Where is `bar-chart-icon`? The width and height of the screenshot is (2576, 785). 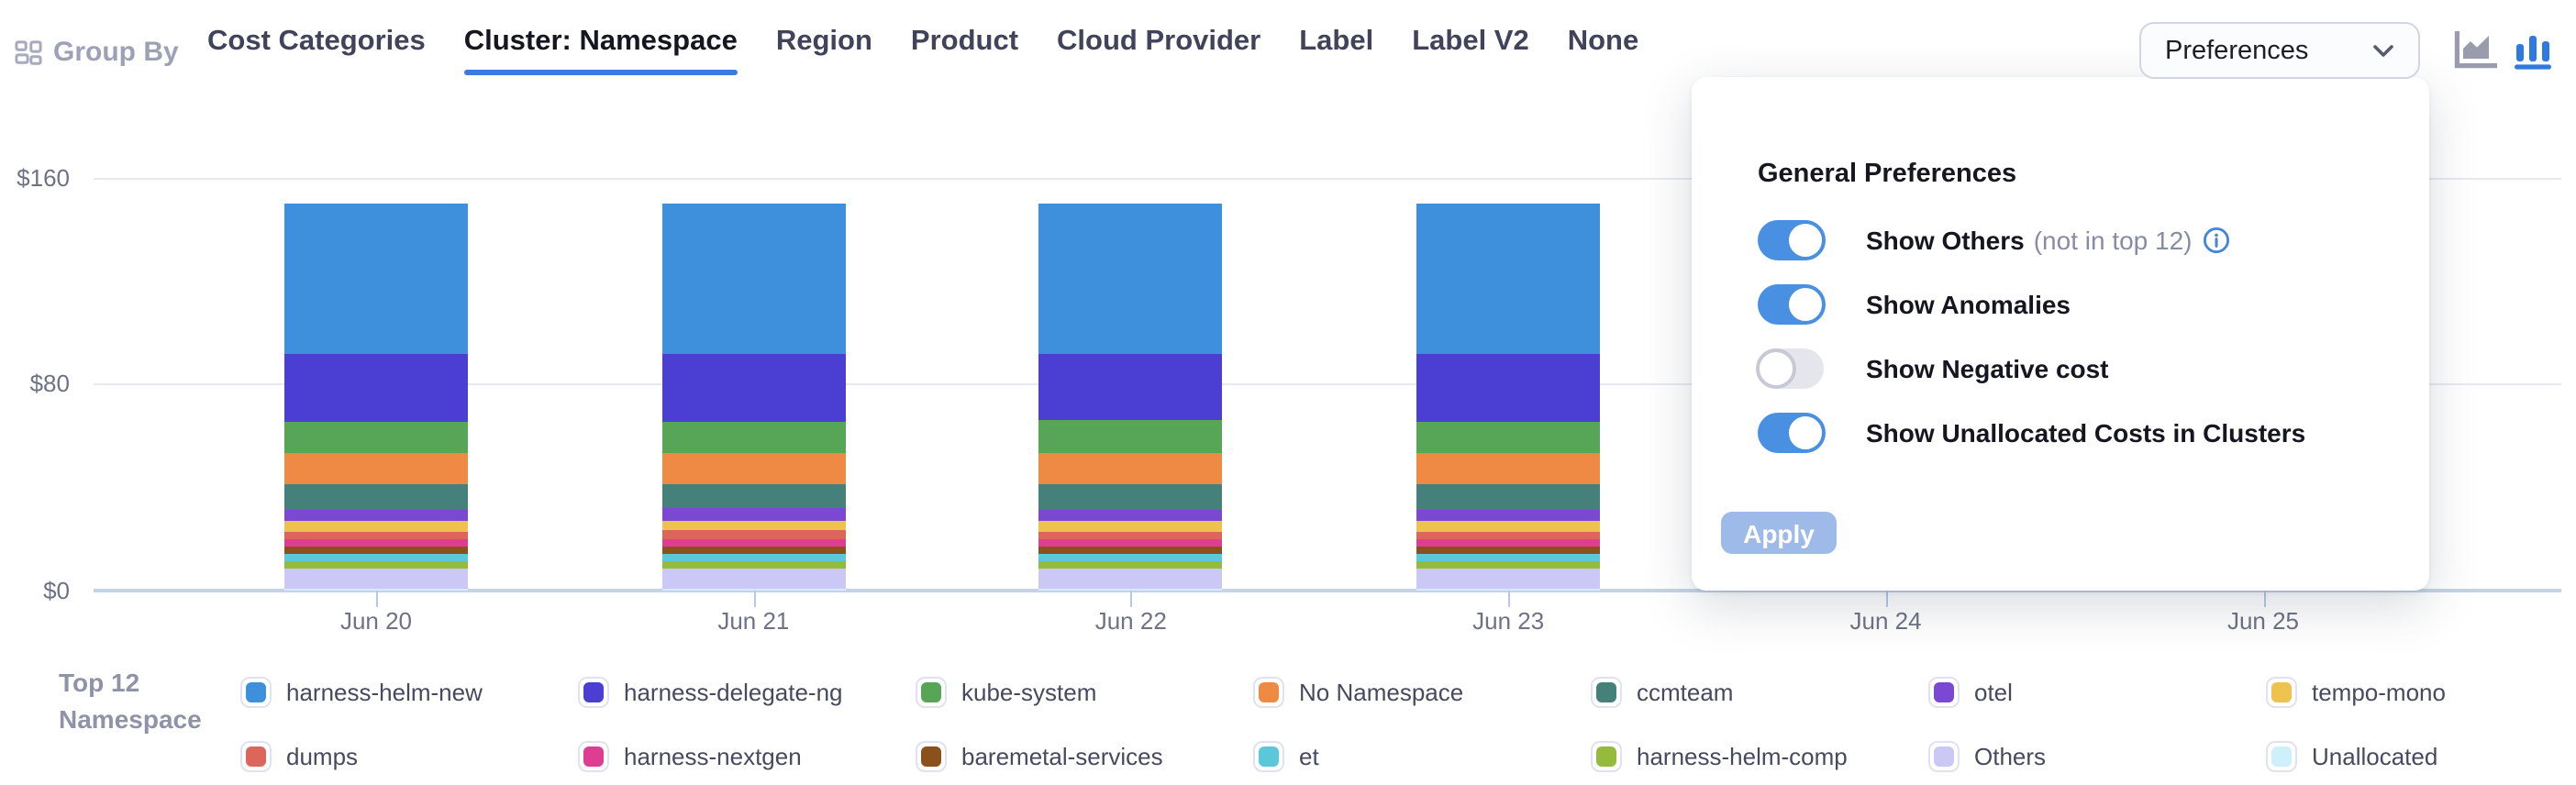 bar-chart-icon is located at coordinates (2533, 50).